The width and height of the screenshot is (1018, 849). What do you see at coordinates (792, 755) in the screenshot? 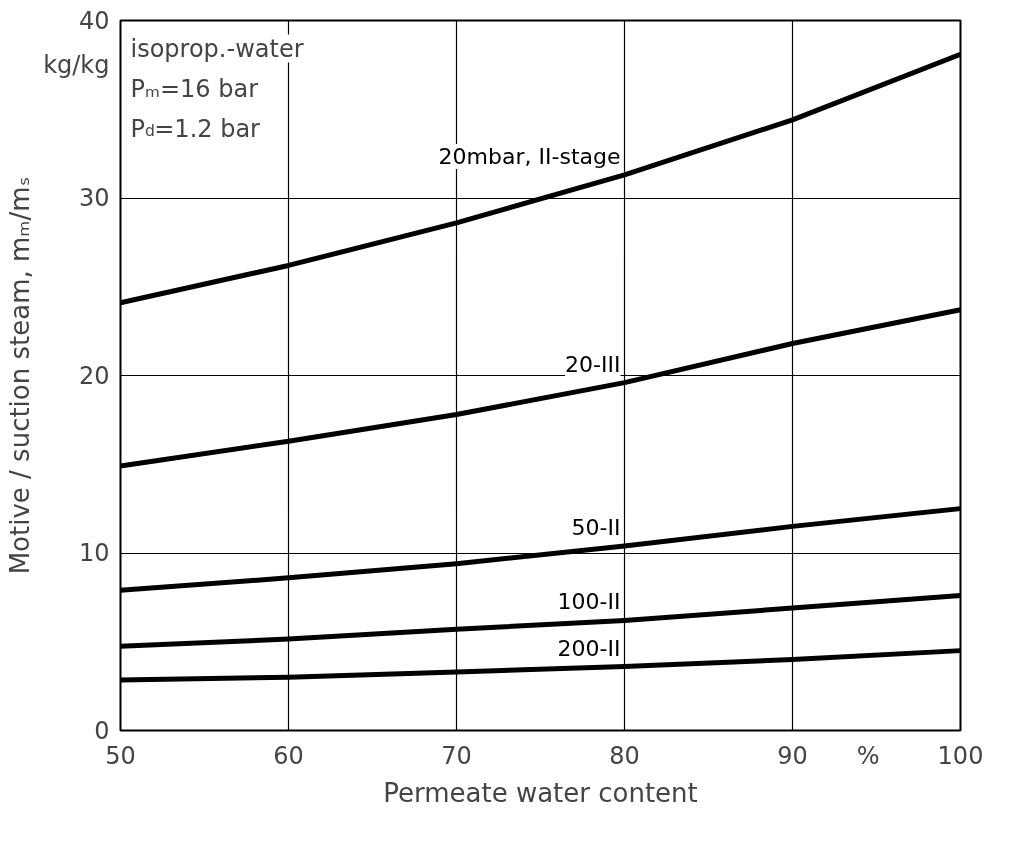
I see `x-tick-label: 90` at bounding box center [792, 755].